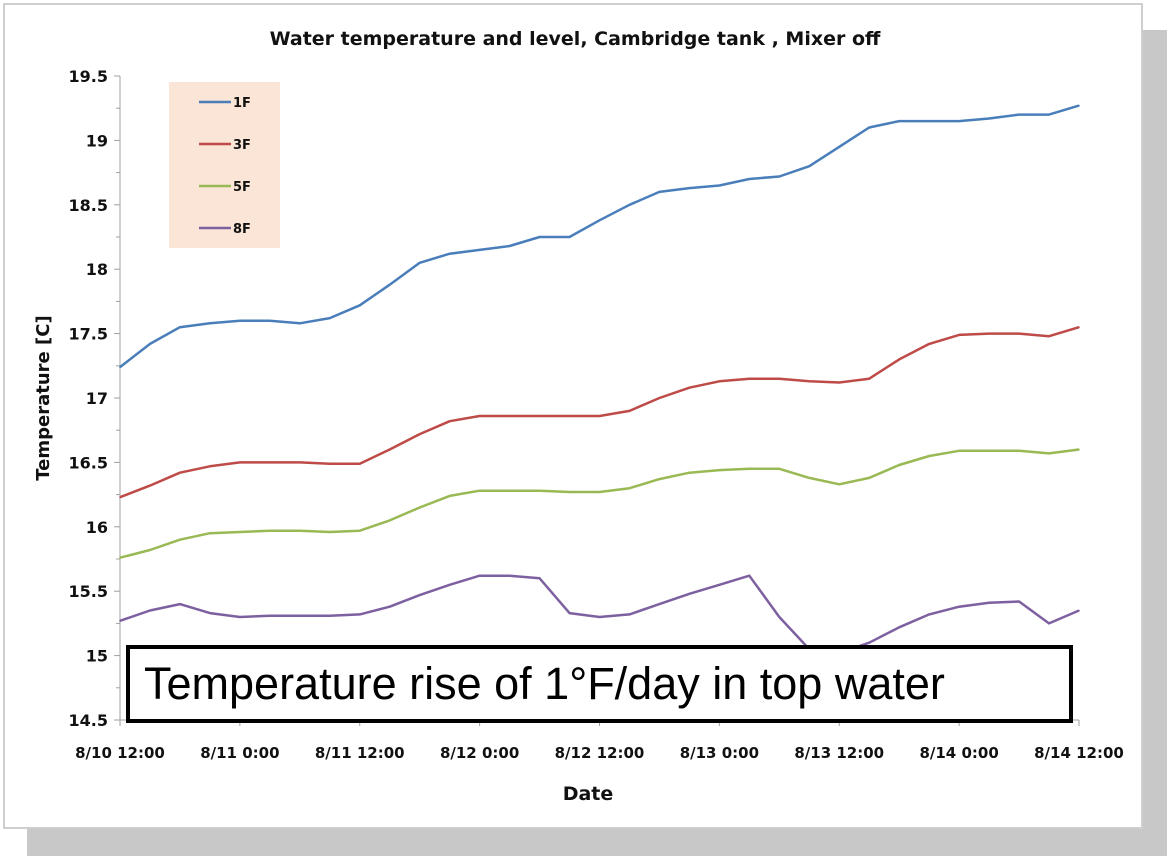 This screenshot has height=858, width=1171. What do you see at coordinates (88, 205) in the screenshot?
I see `y-tick-label: 18.5` at bounding box center [88, 205].